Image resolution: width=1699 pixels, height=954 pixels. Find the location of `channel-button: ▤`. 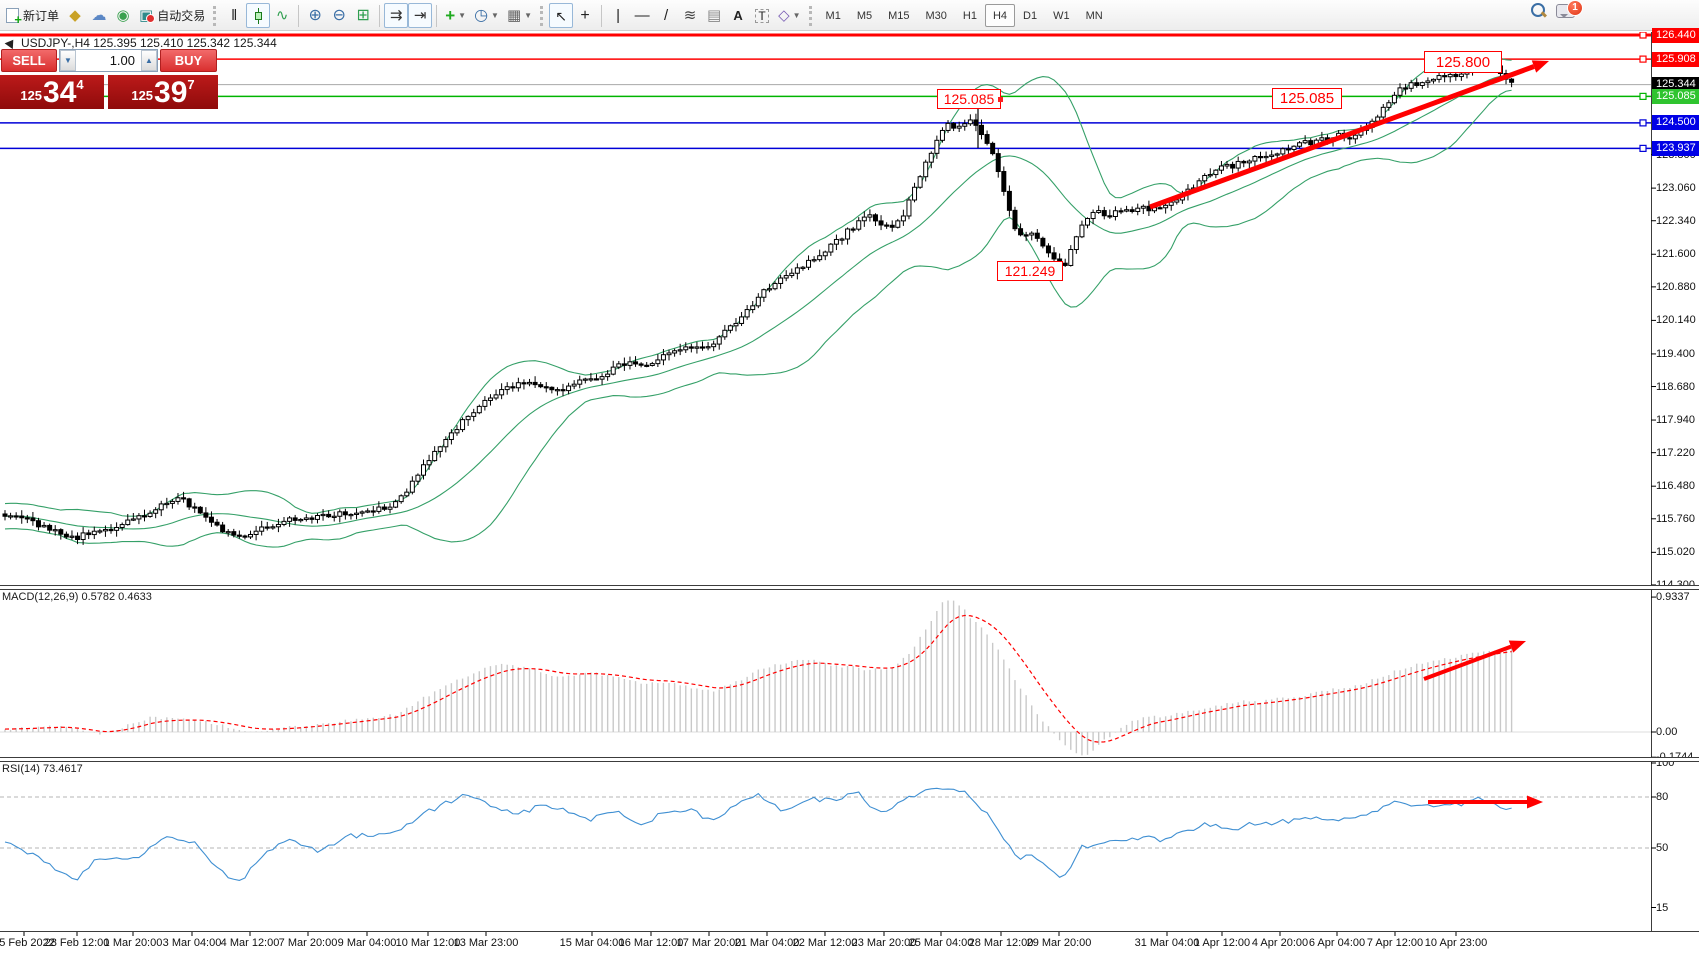

channel-button: ▤ is located at coordinates (714, 15).